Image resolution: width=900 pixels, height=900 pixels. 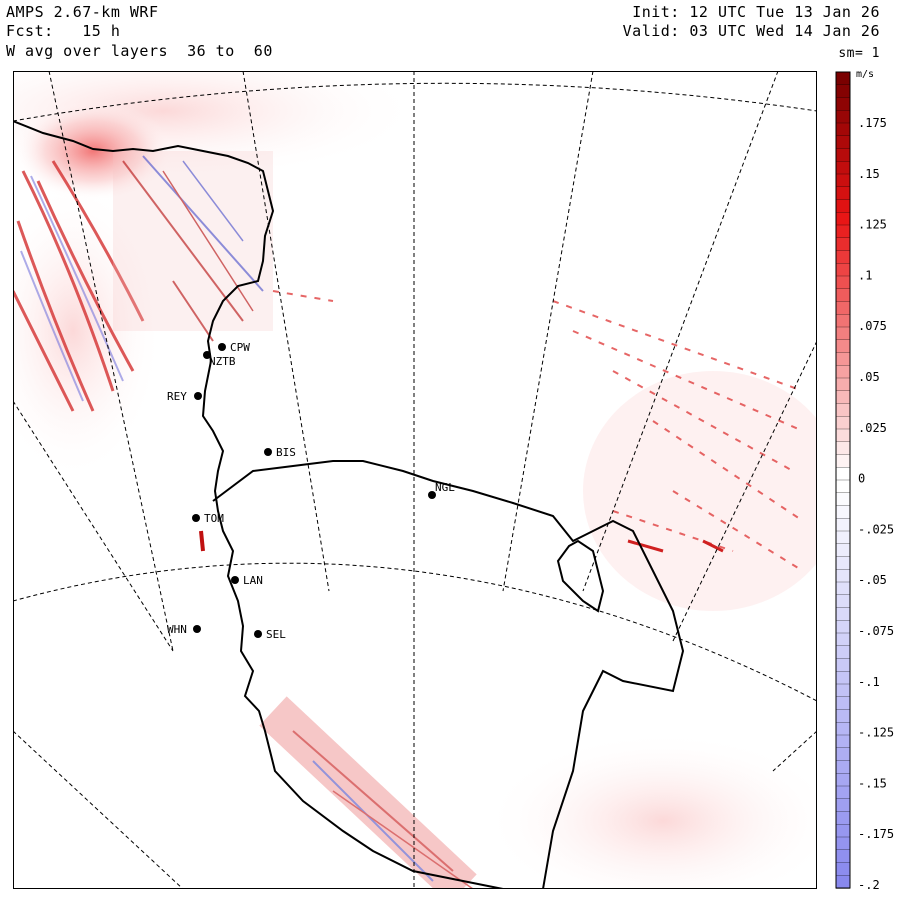 What do you see at coordinates (869, 885) in the screenshot?
I see `colorbar-tick-label: -.2` at bounding box center [869, 885].